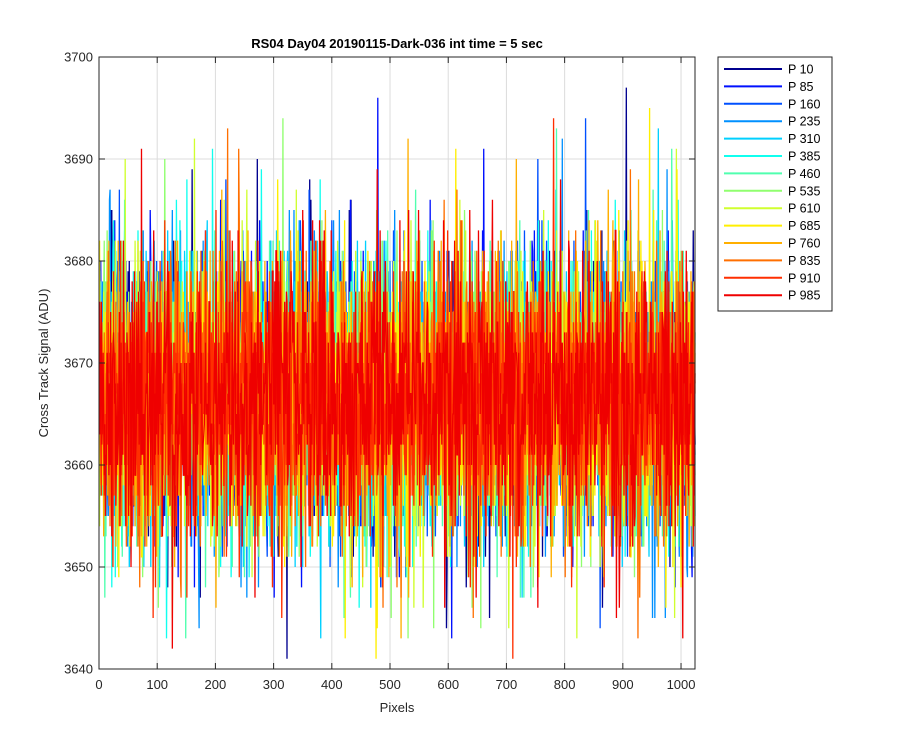  What do you see at coordinates (390, 684) in the screenshot?
I see `x-tick-label: 500` at bounding box center [390, 684].